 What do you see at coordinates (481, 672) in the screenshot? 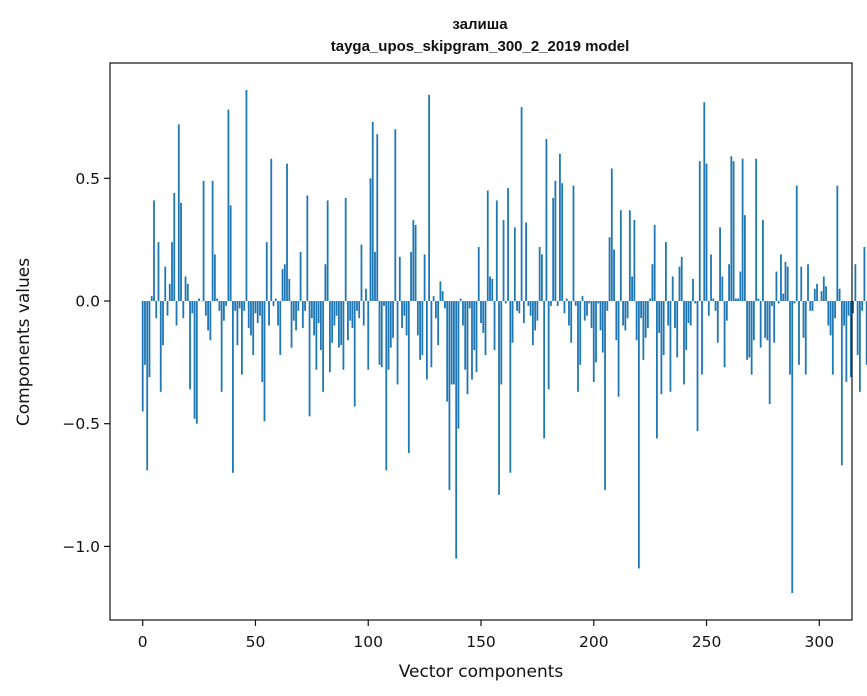
I see `x-axis-label: Vector components` at bounding box center [481, 672].